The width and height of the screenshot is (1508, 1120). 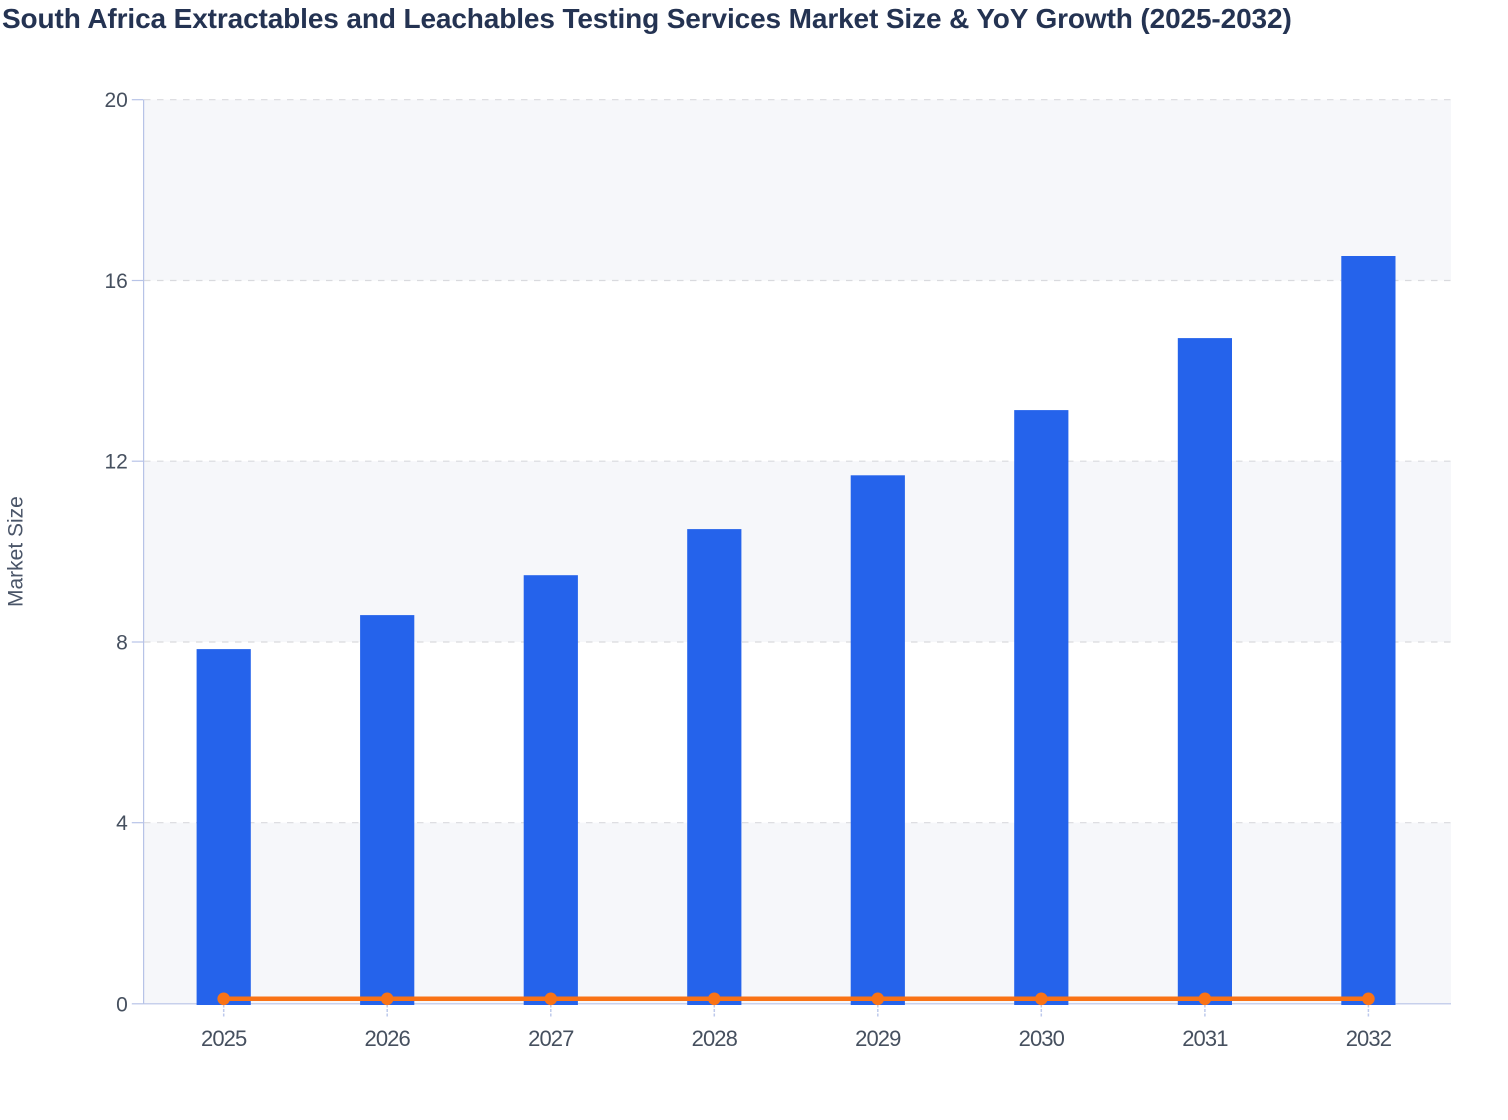 I want to click on svg-text: 2029, so click(x=878, y=1038).